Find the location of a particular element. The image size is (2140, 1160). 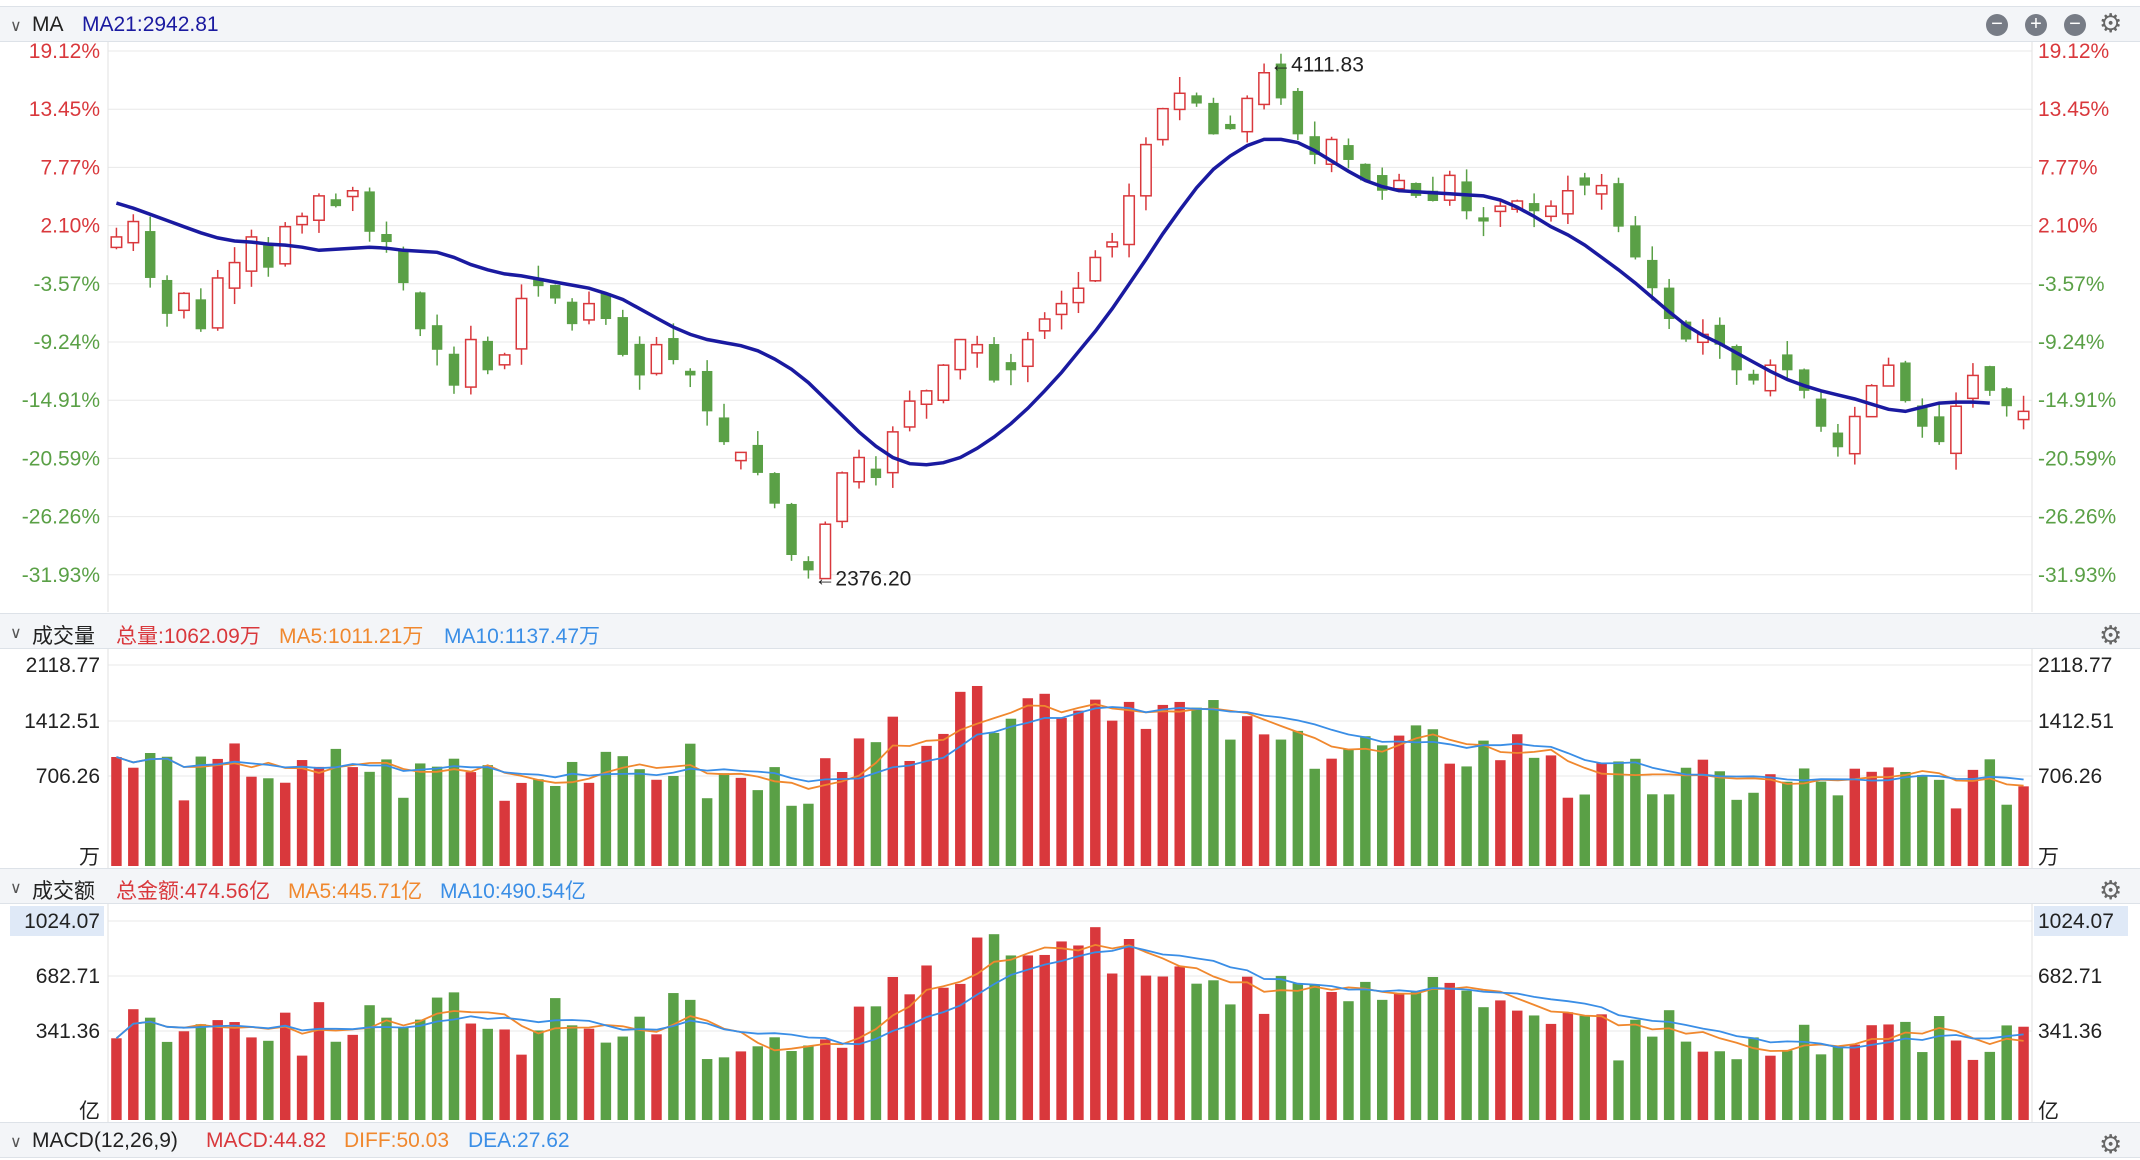

plus-icon: + is located at coordinates (2036, 25).